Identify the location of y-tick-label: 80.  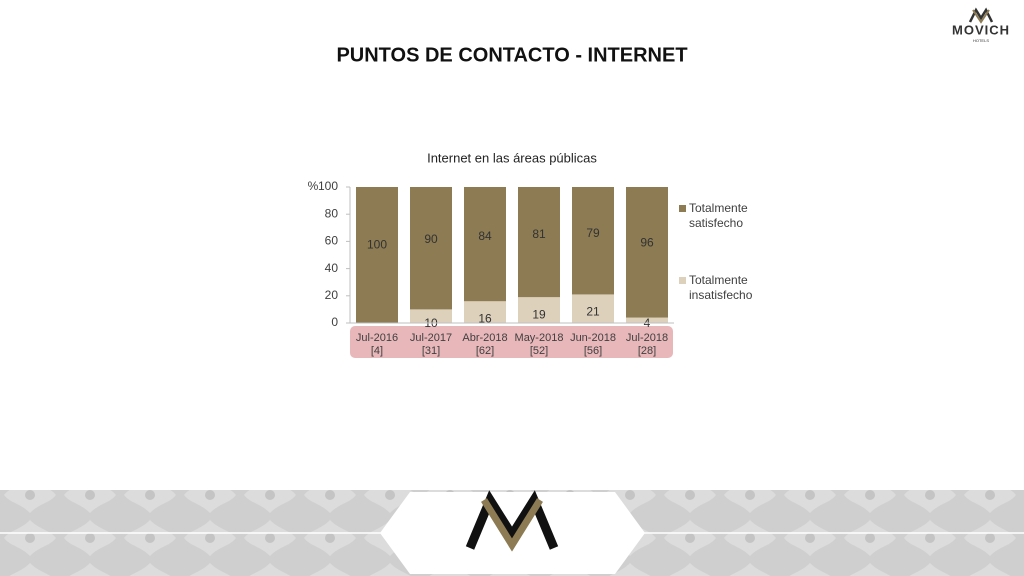
(332, 213).